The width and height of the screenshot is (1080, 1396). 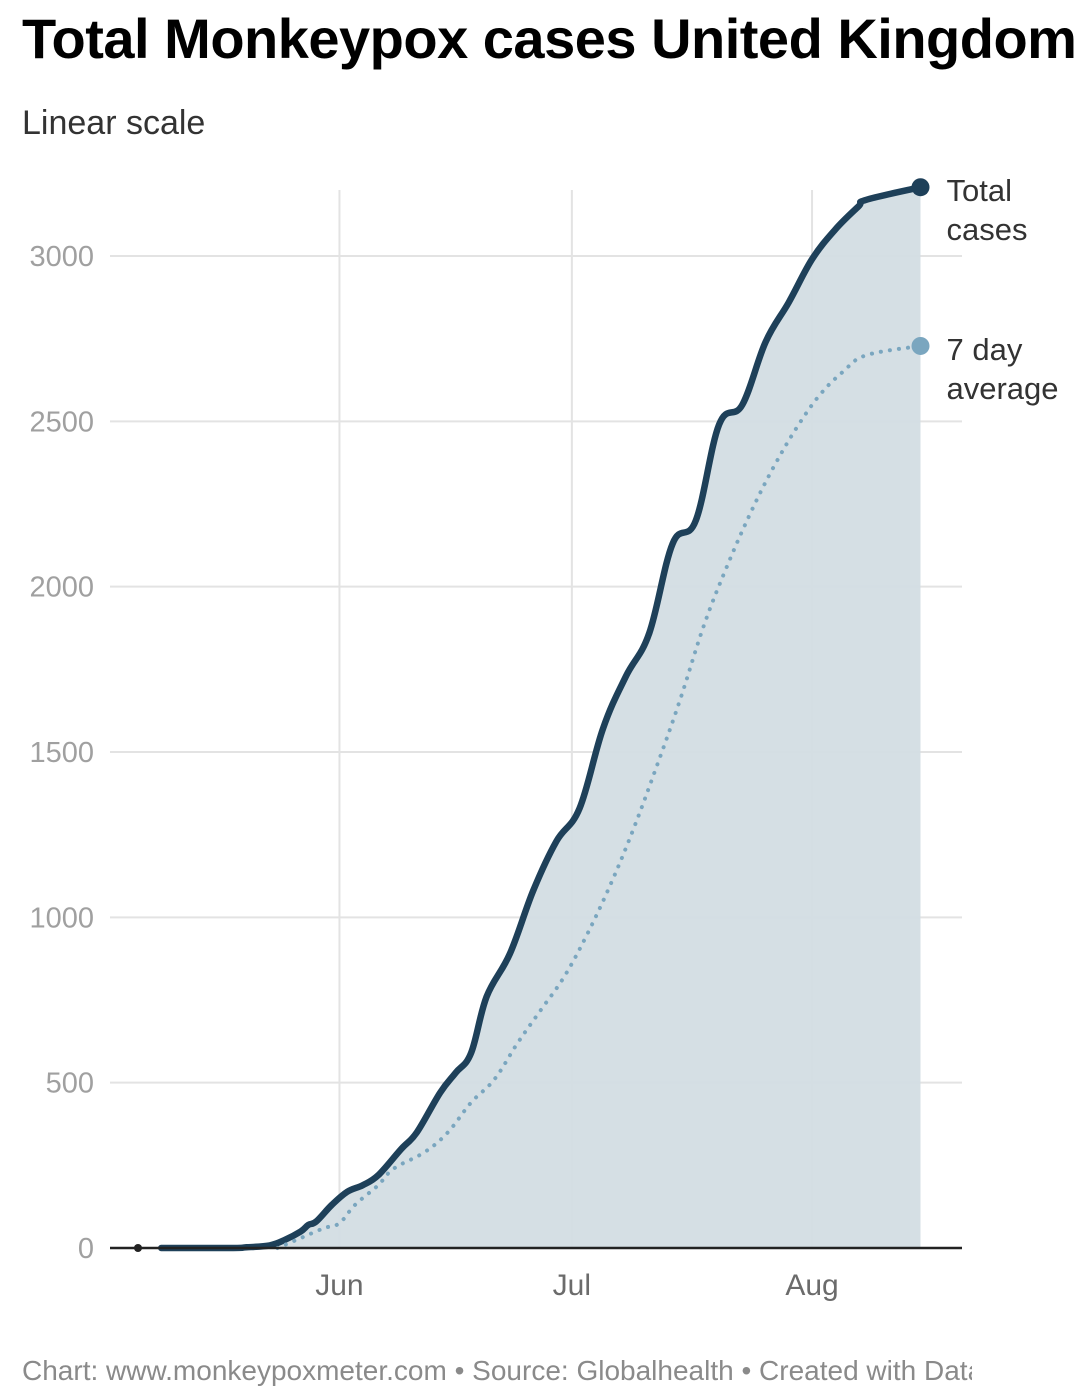 I want to click on y-tick-label-6: 3000, so click(x=61, y=257).